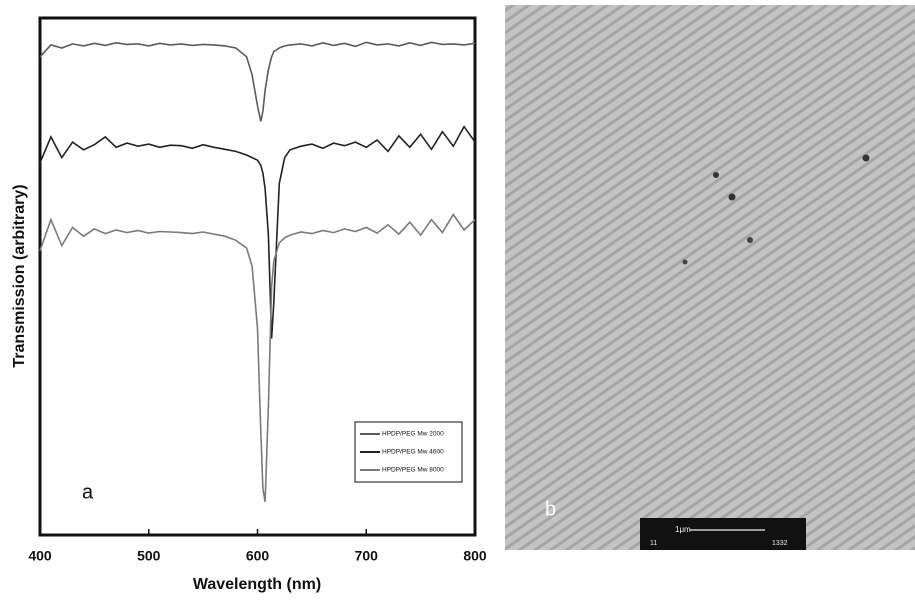 This screenshot has height=602, width=915. I want to click on x-tick-label: 700, so click(367, 556).